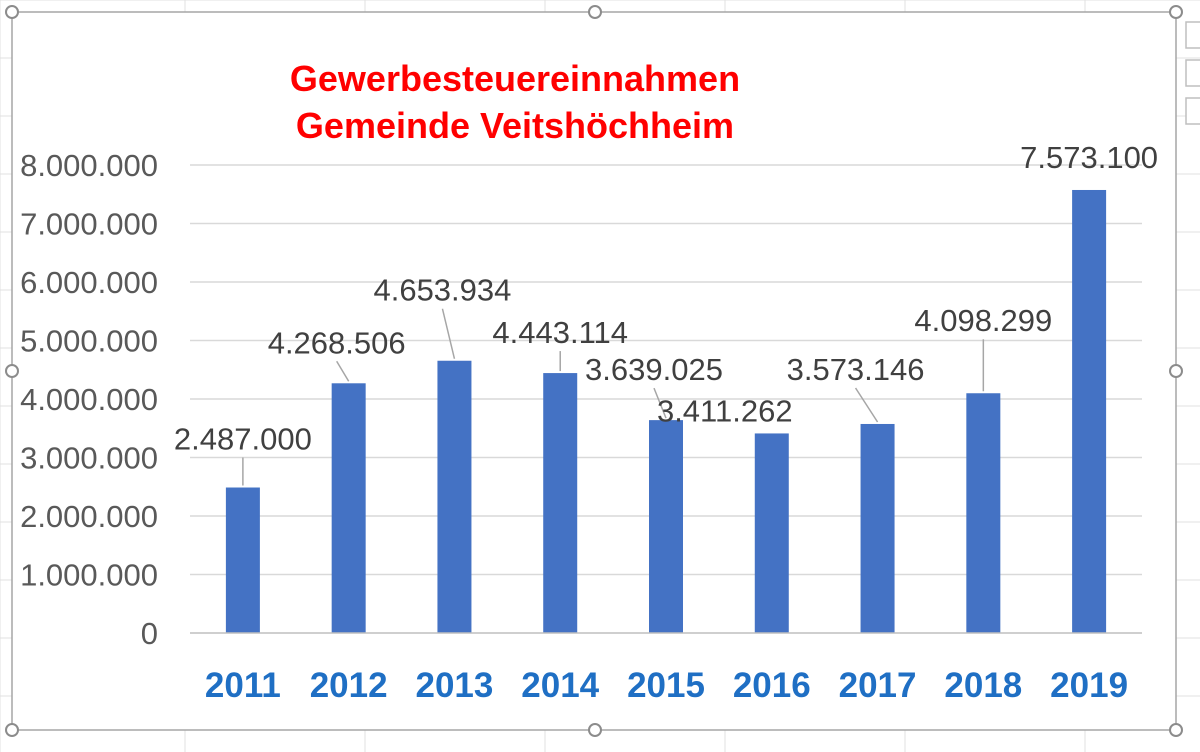  I want to click on y-tick-label: 7.000.000, so click(89, 224).